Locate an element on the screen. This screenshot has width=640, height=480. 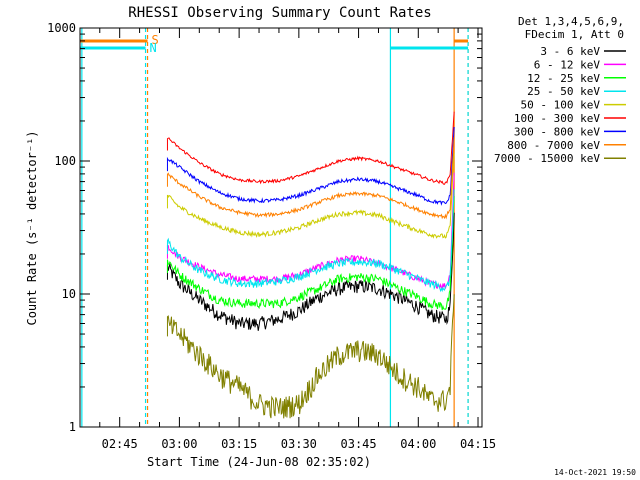
x-tick-label: 03:00 is located at coordinates (179, 444).